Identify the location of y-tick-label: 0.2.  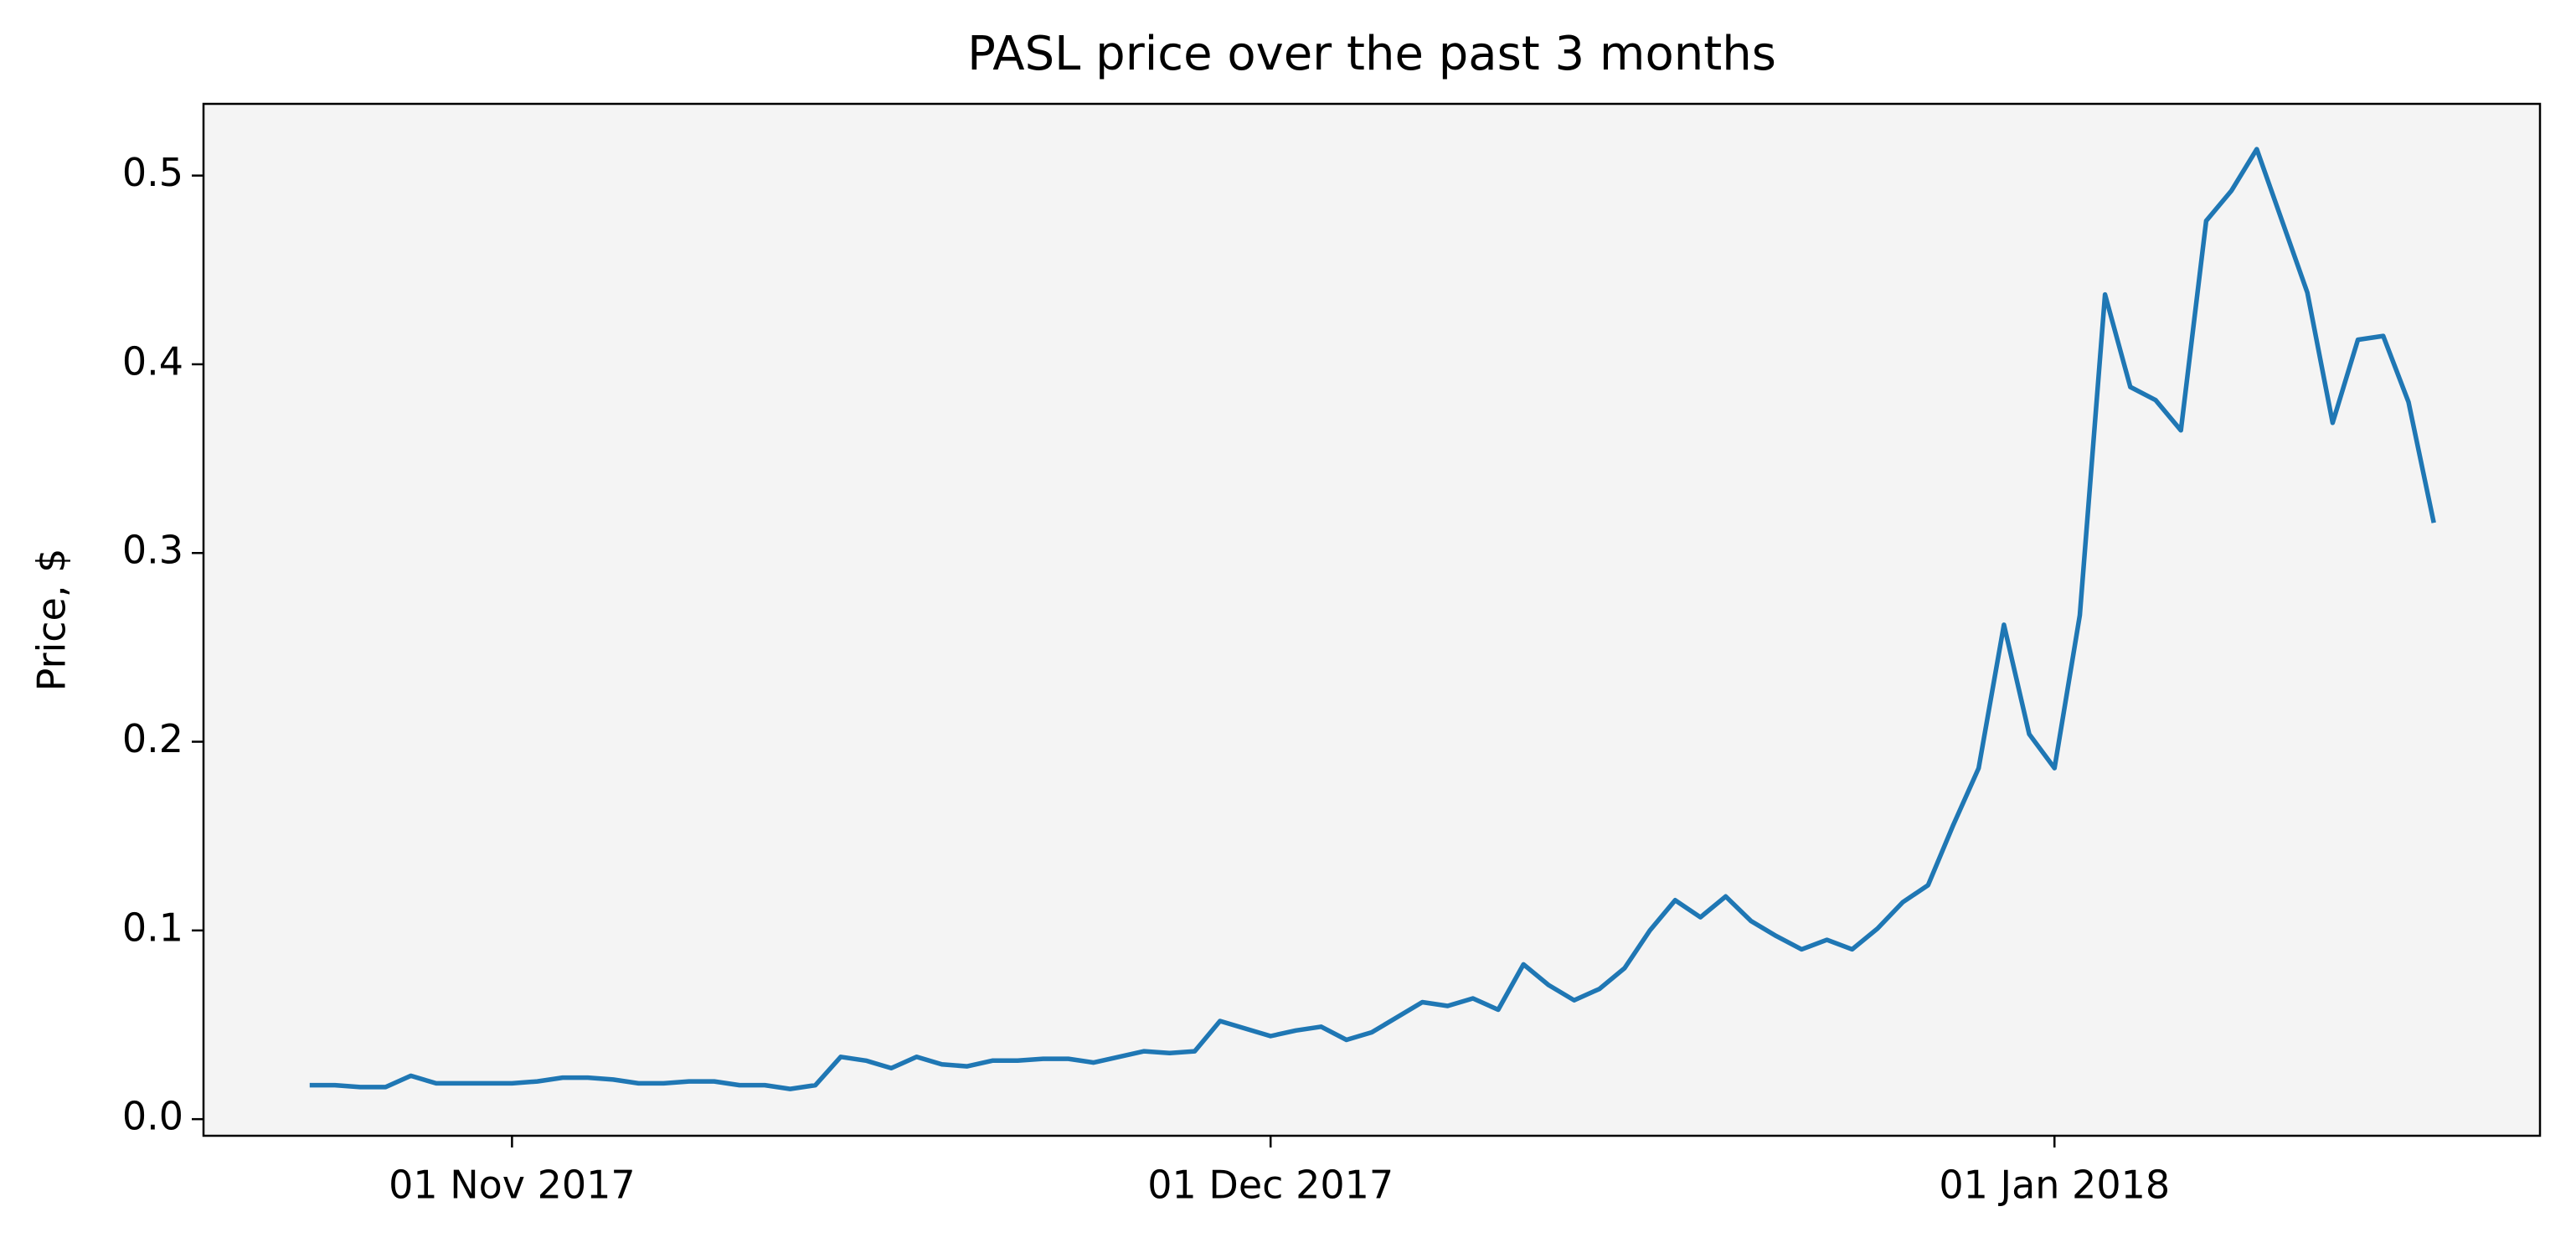
(152, 738).